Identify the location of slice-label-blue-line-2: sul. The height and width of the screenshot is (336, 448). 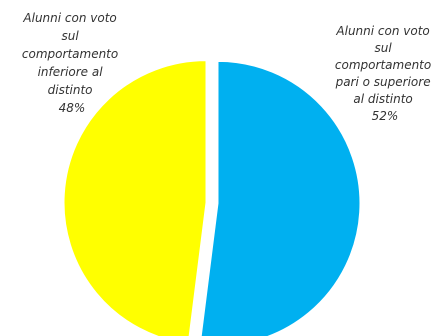
(383, 48).